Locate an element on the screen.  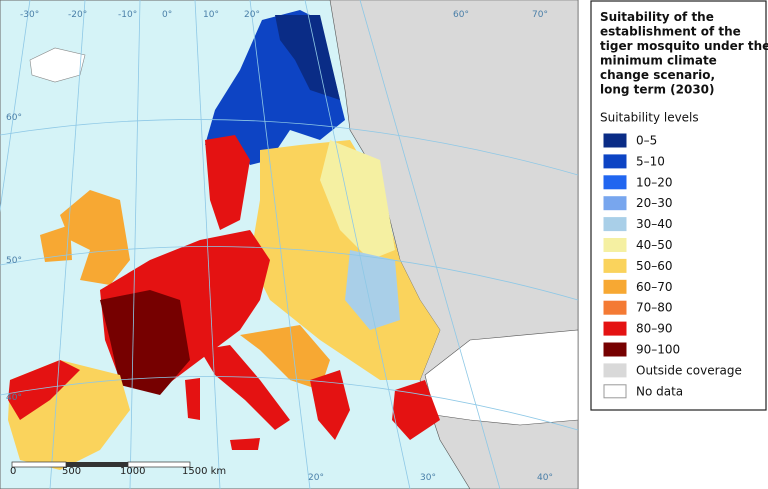
legend-title-line: minimum climate is located at coordinates (658, 61).